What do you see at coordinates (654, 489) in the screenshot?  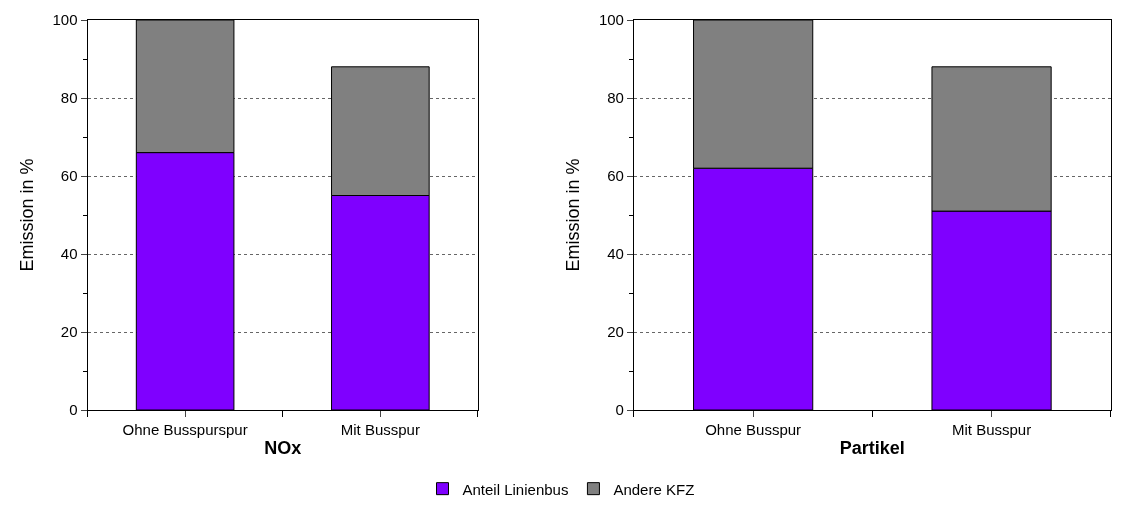 I see `legend-label: Andere KFZ` at bounding box center [654, 489].